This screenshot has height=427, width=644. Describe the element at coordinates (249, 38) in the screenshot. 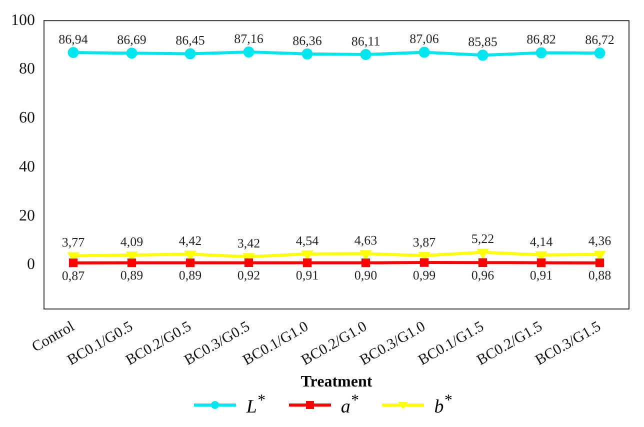

I see `data-label: 87,16` at that location.